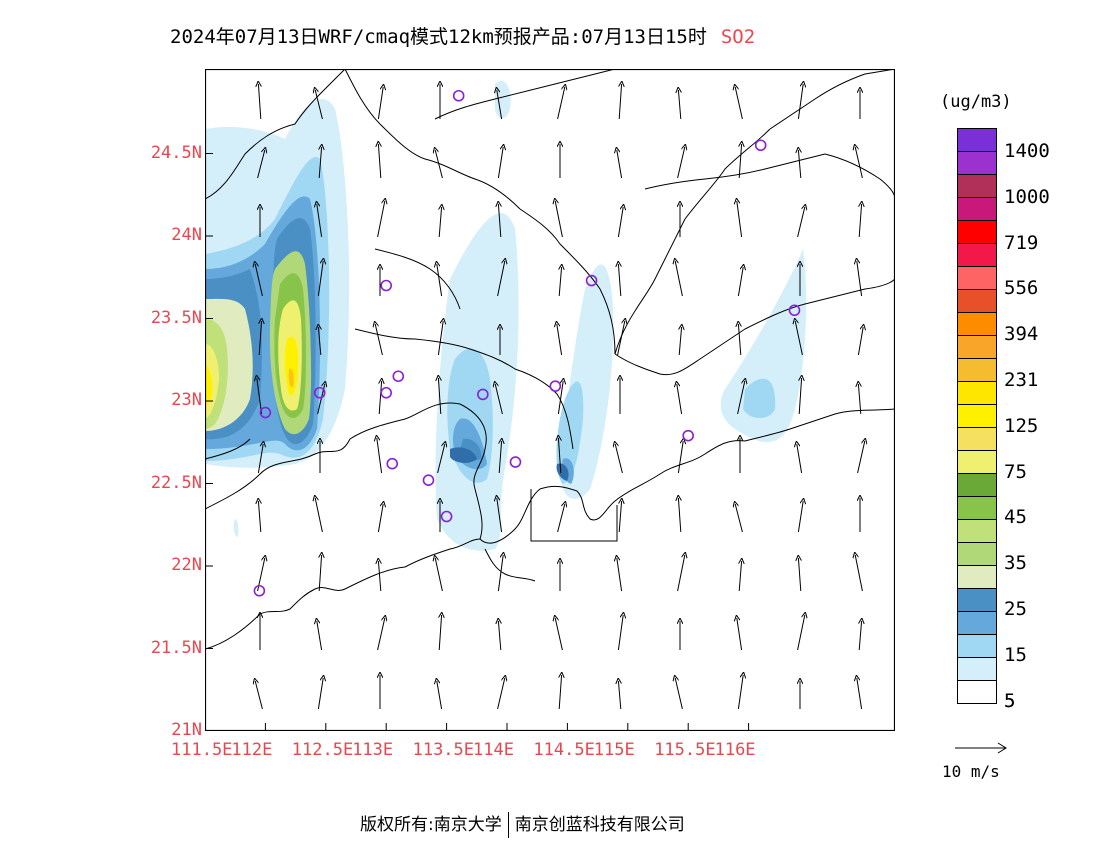 The image size is (1100, 850). What do you see at coordinates (186, 400) in the screenshot?
I see `lat-tick-label: 23N` at bounding box center [186, 400].